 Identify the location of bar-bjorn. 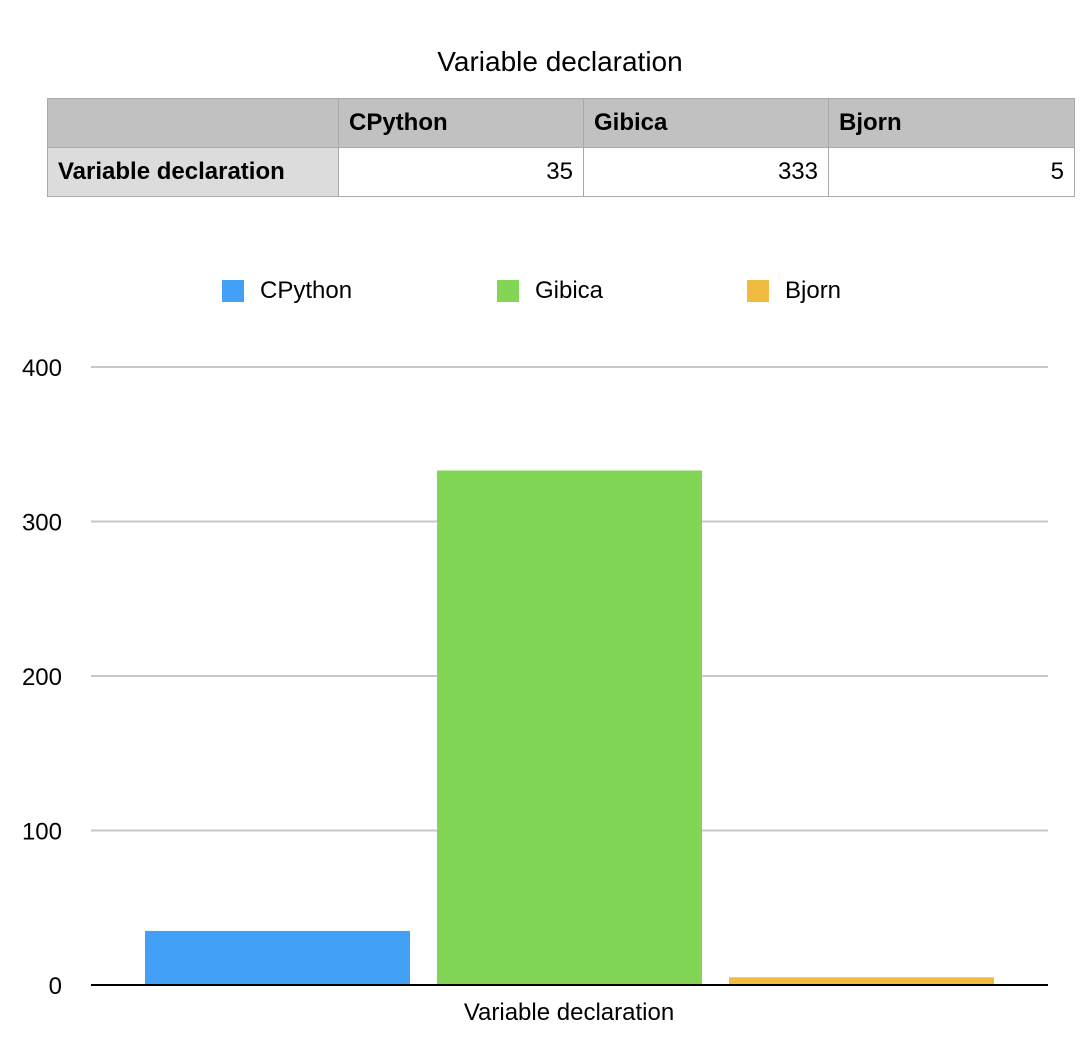
(861, 981).